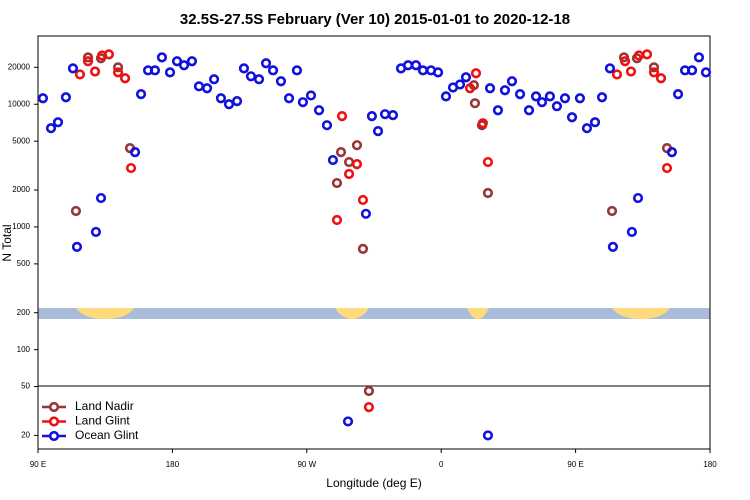 This screenshot has height=500, width=750. Describe the element at coordinates (102, 421) in the screenshot. I see `legend-label: Land Glint` at that location.